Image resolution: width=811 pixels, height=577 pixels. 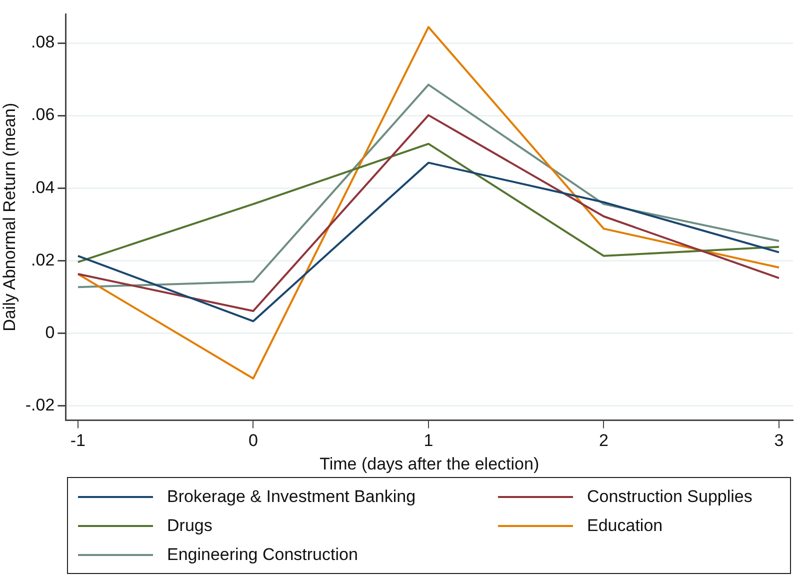 What do you see at coordinates (43, 114) in the screenshot?
I see `y-tick-label: .06` at bounding box center [43, 114].